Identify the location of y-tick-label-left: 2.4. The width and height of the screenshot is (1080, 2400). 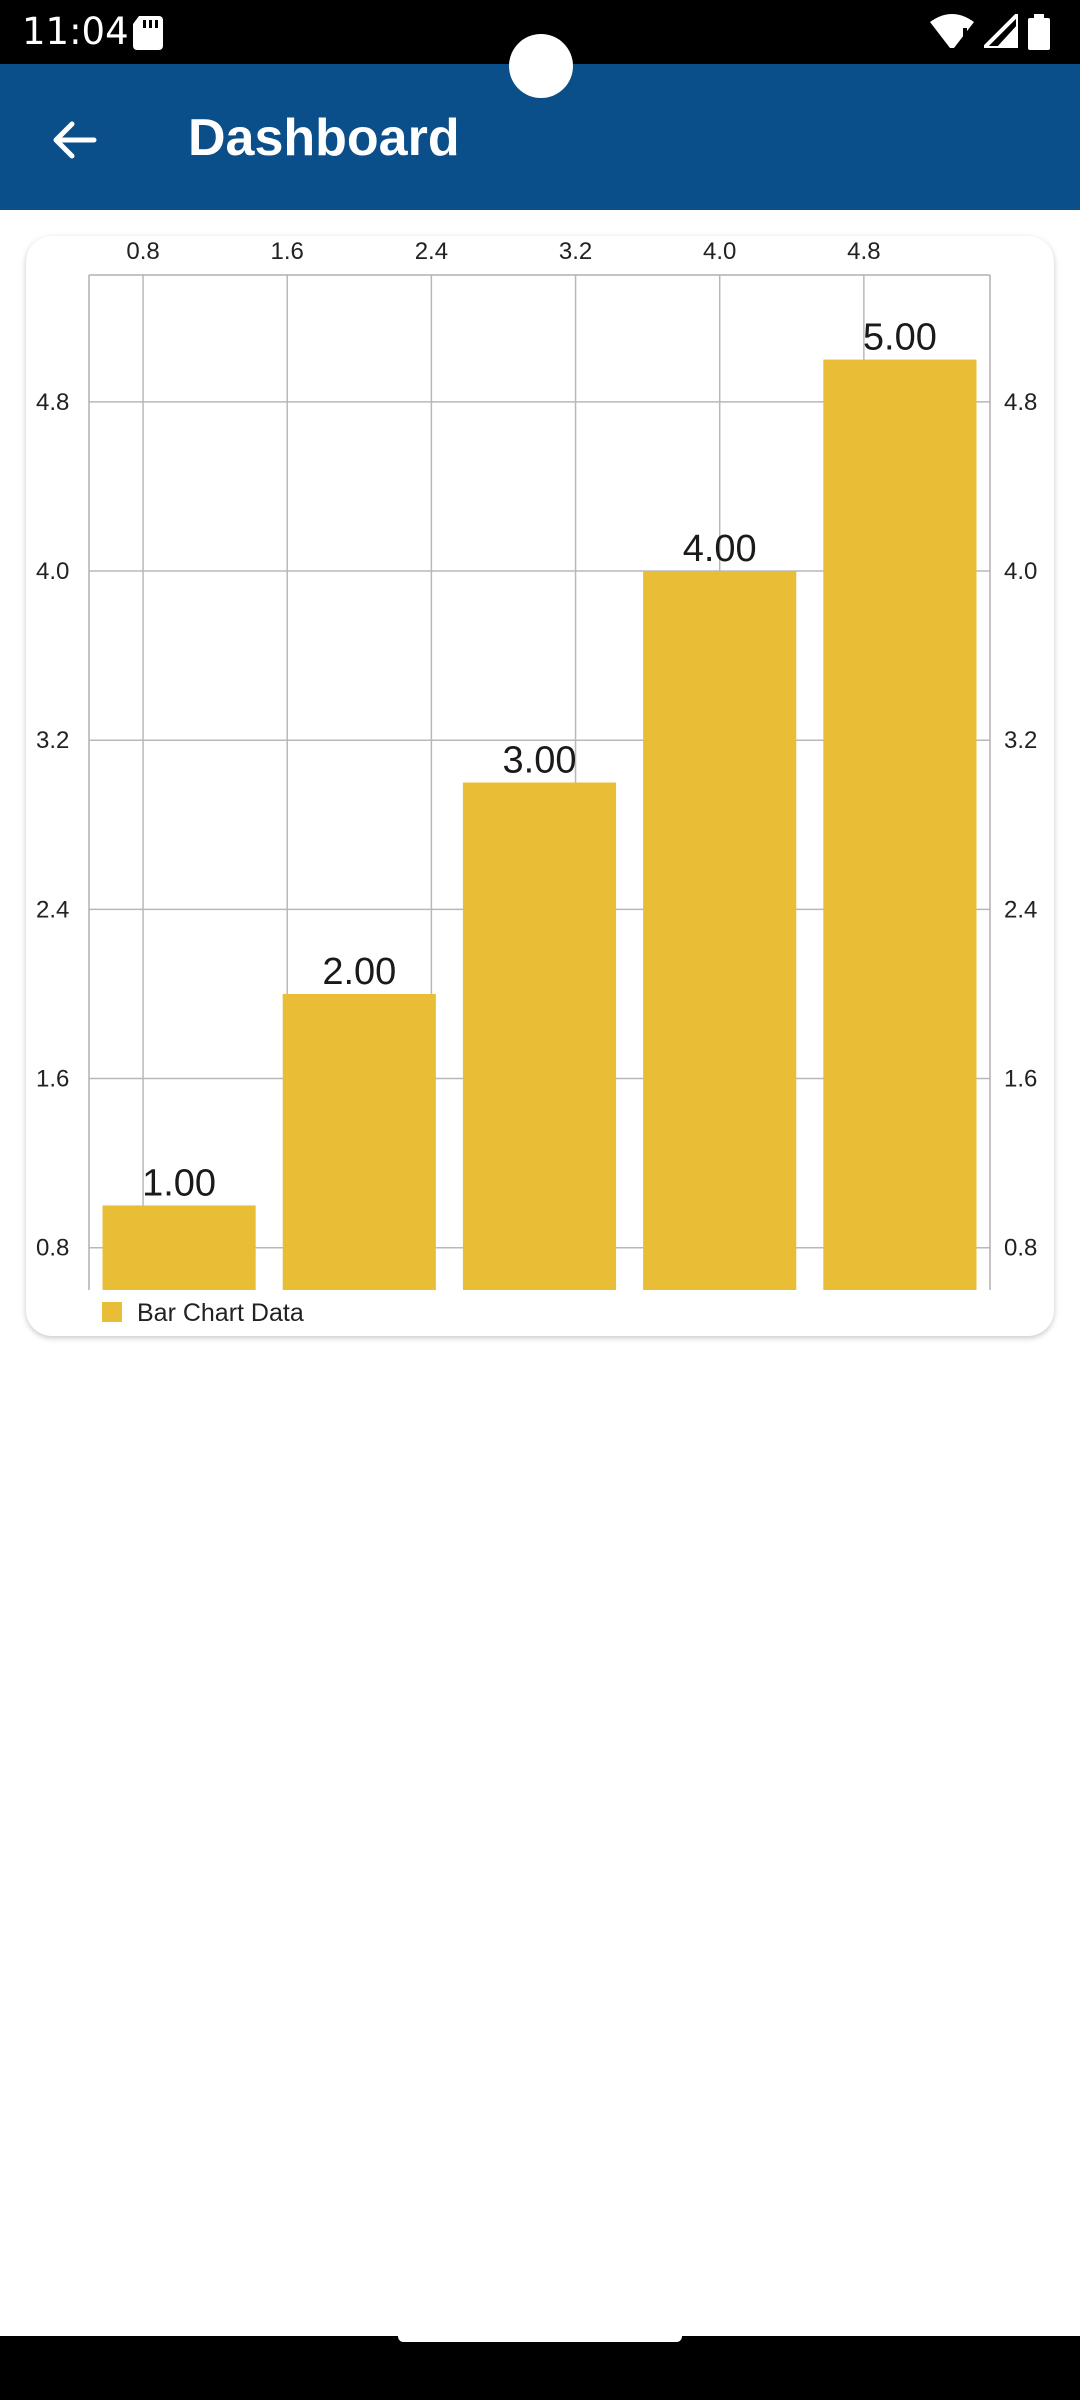
(52, 909).